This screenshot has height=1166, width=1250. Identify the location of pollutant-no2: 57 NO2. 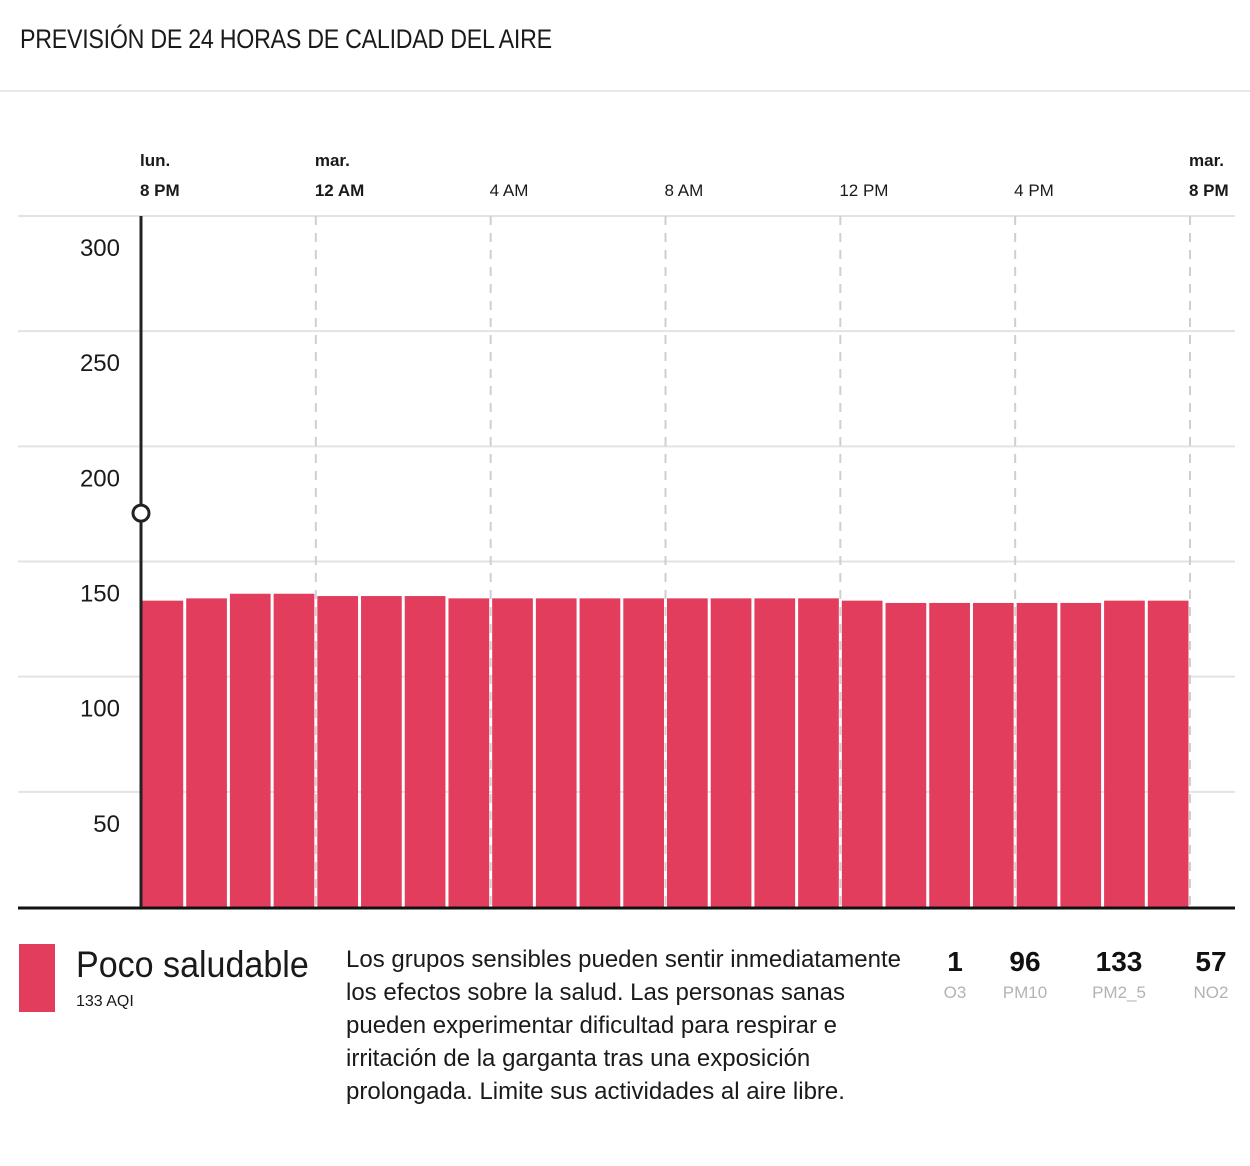
(1211, 977).